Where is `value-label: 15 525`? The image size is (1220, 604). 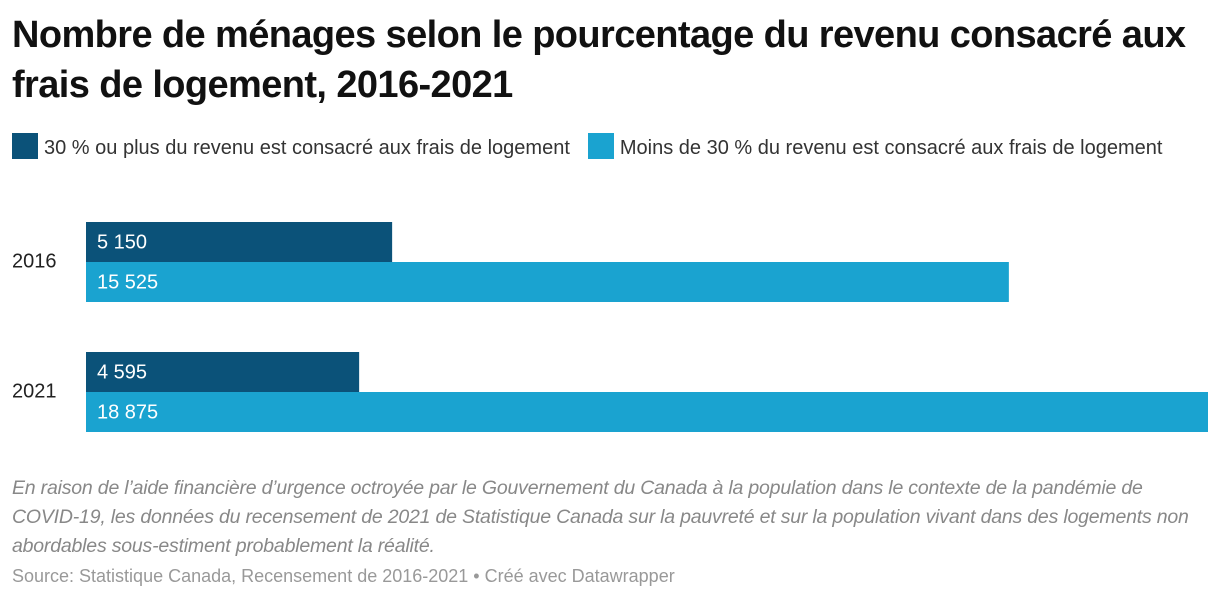 value-label: 15 525 is located at coordinates (127, 282).